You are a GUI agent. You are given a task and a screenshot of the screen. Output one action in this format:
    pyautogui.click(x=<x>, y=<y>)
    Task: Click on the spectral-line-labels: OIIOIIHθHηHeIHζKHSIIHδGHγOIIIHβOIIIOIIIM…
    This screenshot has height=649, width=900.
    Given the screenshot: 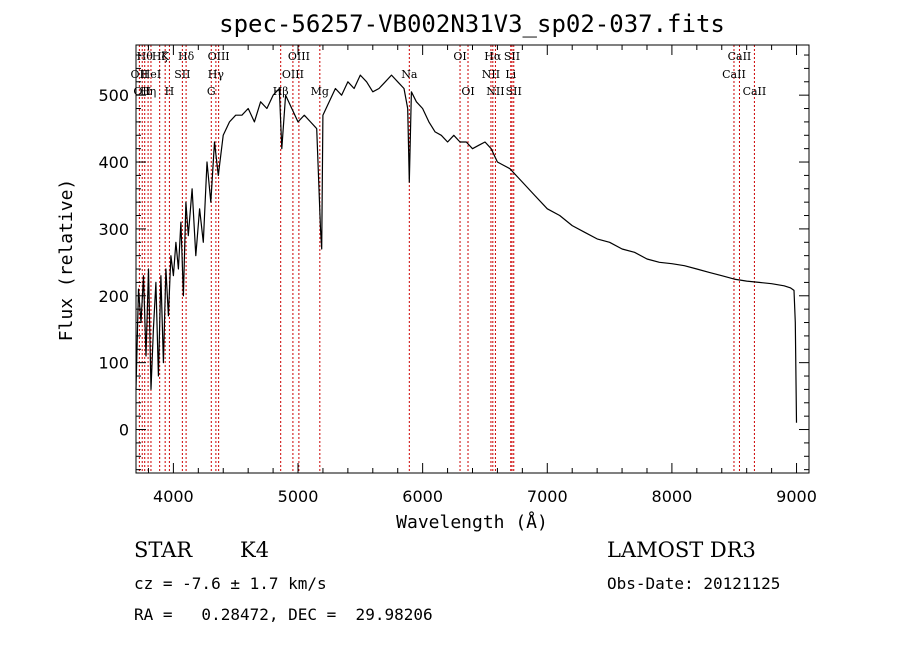 What is the action you would take?
    pyautogui.click(x=449, y=74)
    